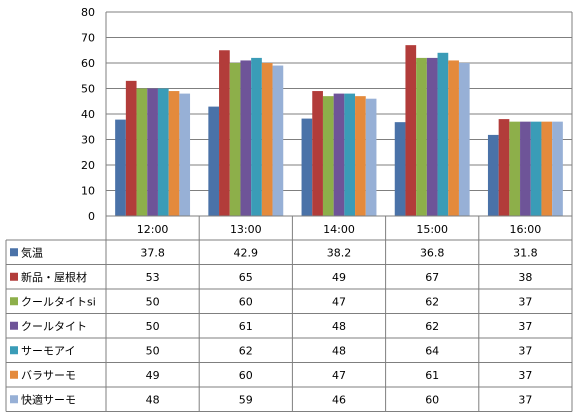  Describe the element at coordinates (339, 252) in the screenshot. I see `data-label: 38.2` at that location.